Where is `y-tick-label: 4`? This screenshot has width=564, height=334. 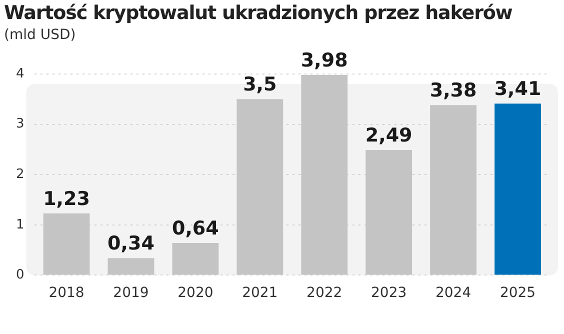 y-tick-label: 4 is located at coordinates (20, 74).